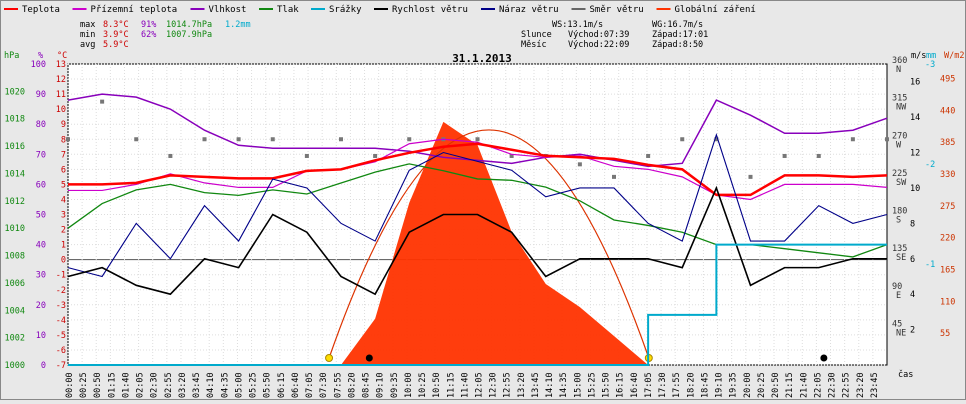 The image size is (966, 404). Describe the element at coordinates (901, 183) in the screenshot. I see `tick-direction-label: SW` at that location.